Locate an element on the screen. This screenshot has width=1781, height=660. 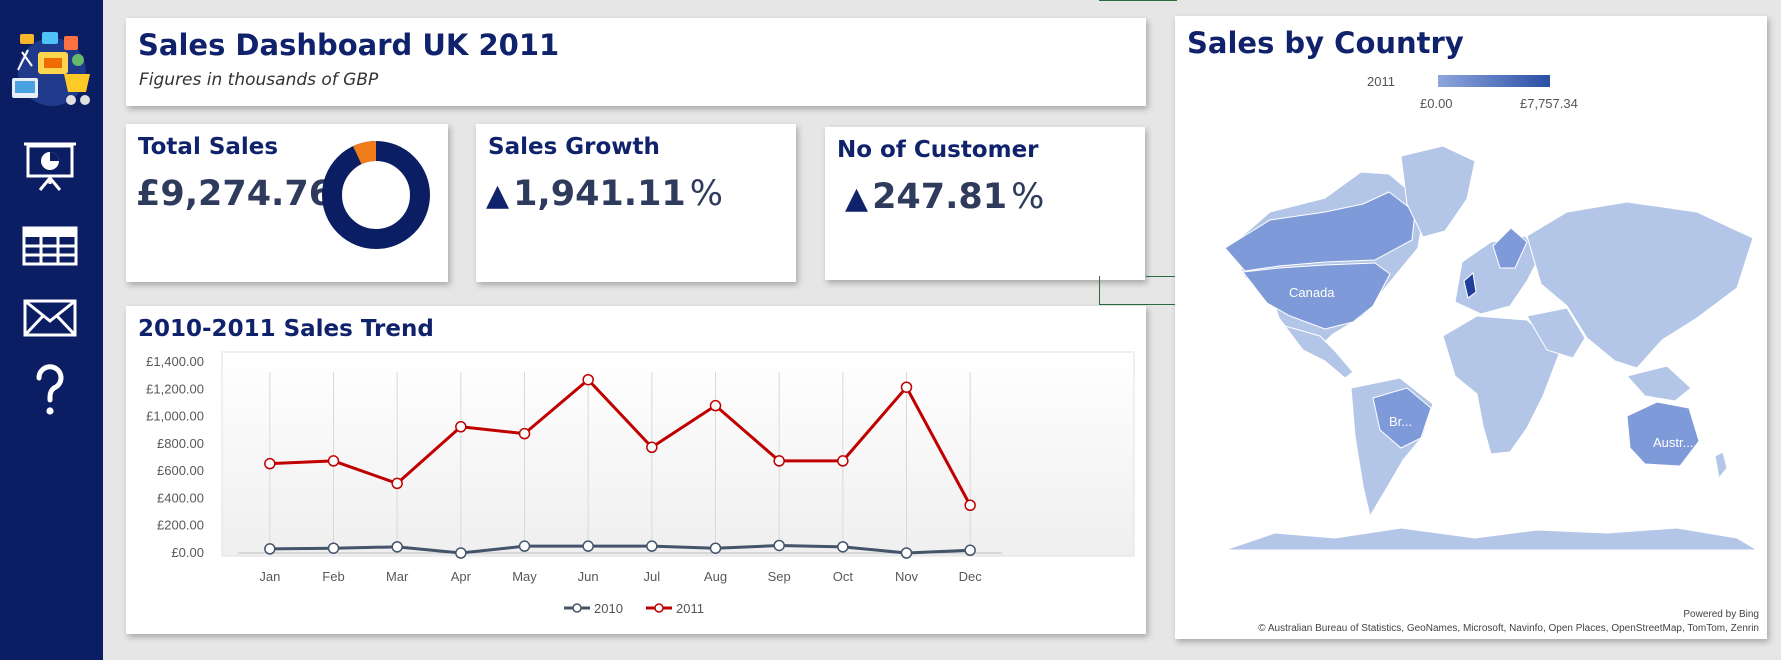
country-new-zealand is located at coordinates (1721, 465).